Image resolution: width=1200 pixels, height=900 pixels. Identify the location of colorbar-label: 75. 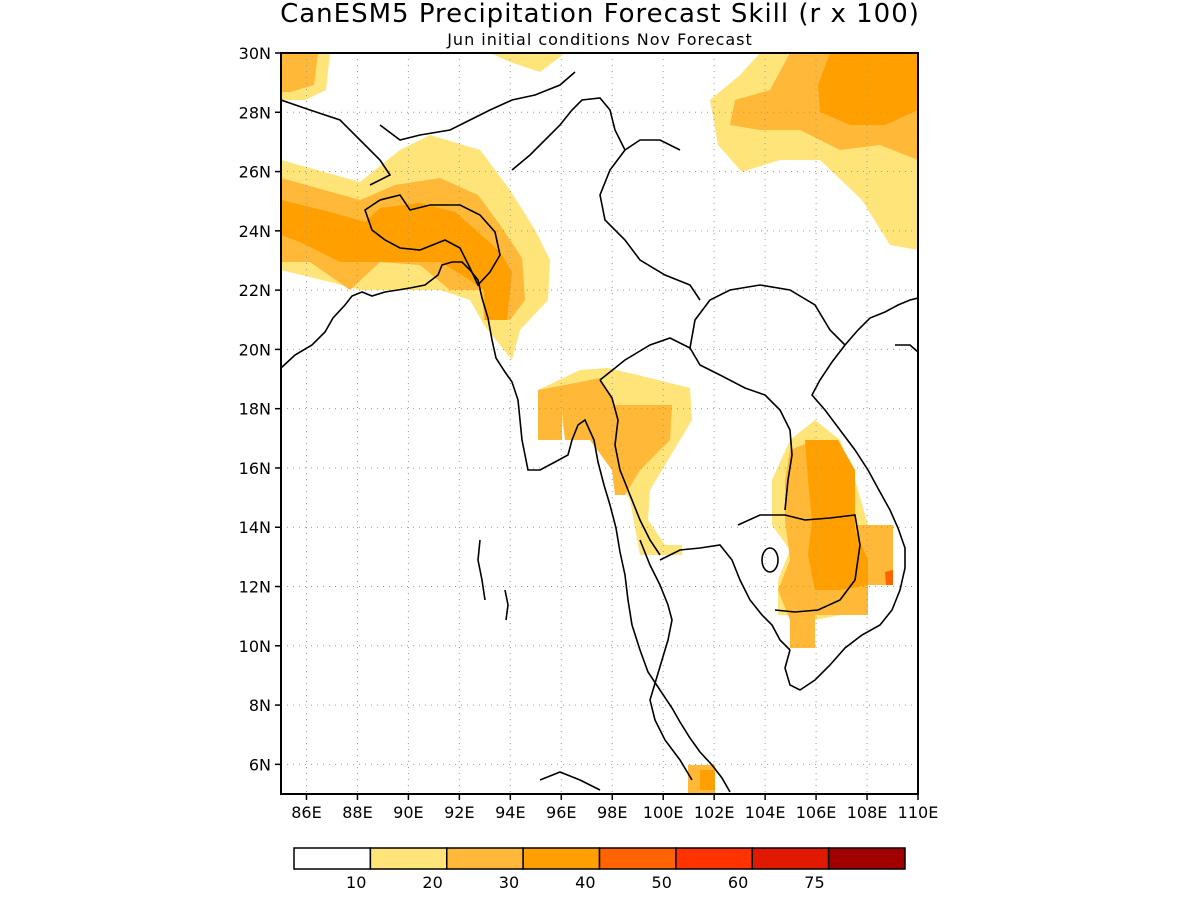
(814, 882).